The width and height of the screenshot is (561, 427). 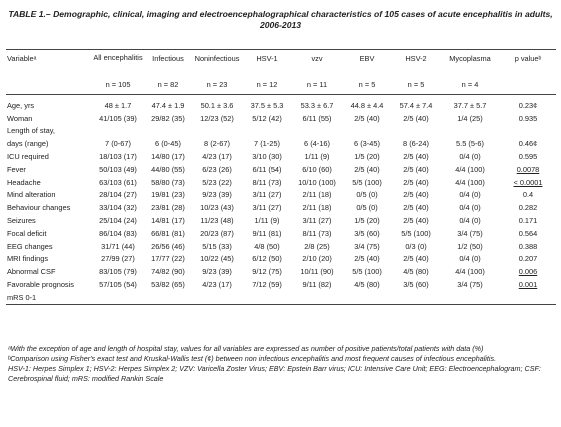 What do you see at coordinates (528, 157) in the screenshot?
I see `table-cell: 0.595` at bounding box center [528, 157].